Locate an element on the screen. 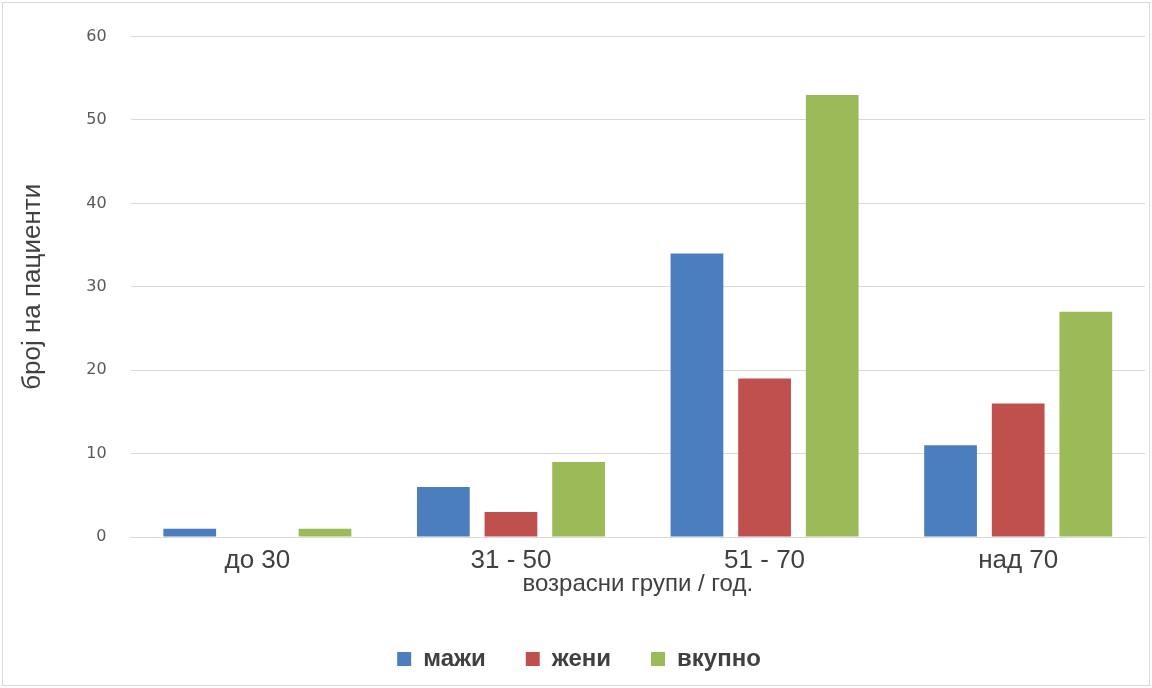 This screenshot has height=688, width=1152. y-tick-label: 0 is located at coordinates (101, 536).